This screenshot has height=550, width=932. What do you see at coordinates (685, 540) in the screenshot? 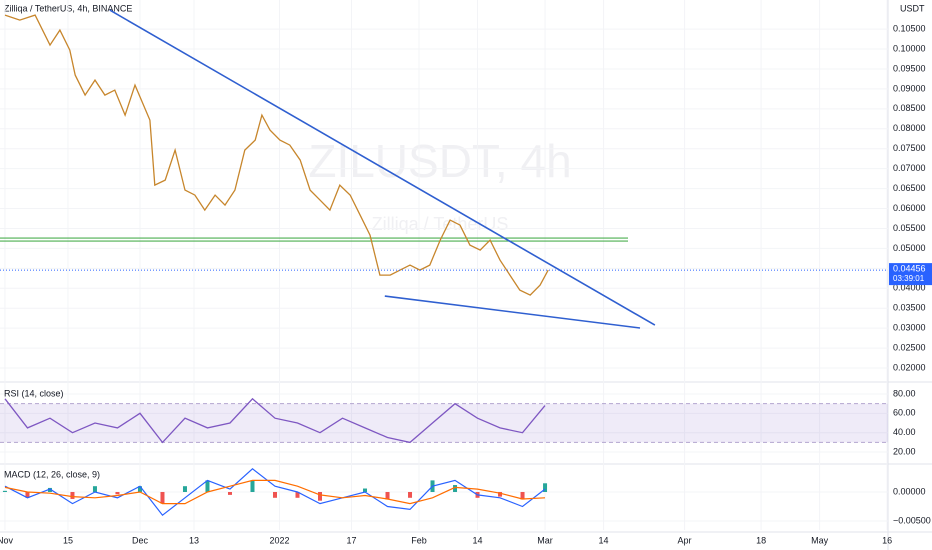
I see `x-tick-label: Apr` at bounding box center [685, 540].